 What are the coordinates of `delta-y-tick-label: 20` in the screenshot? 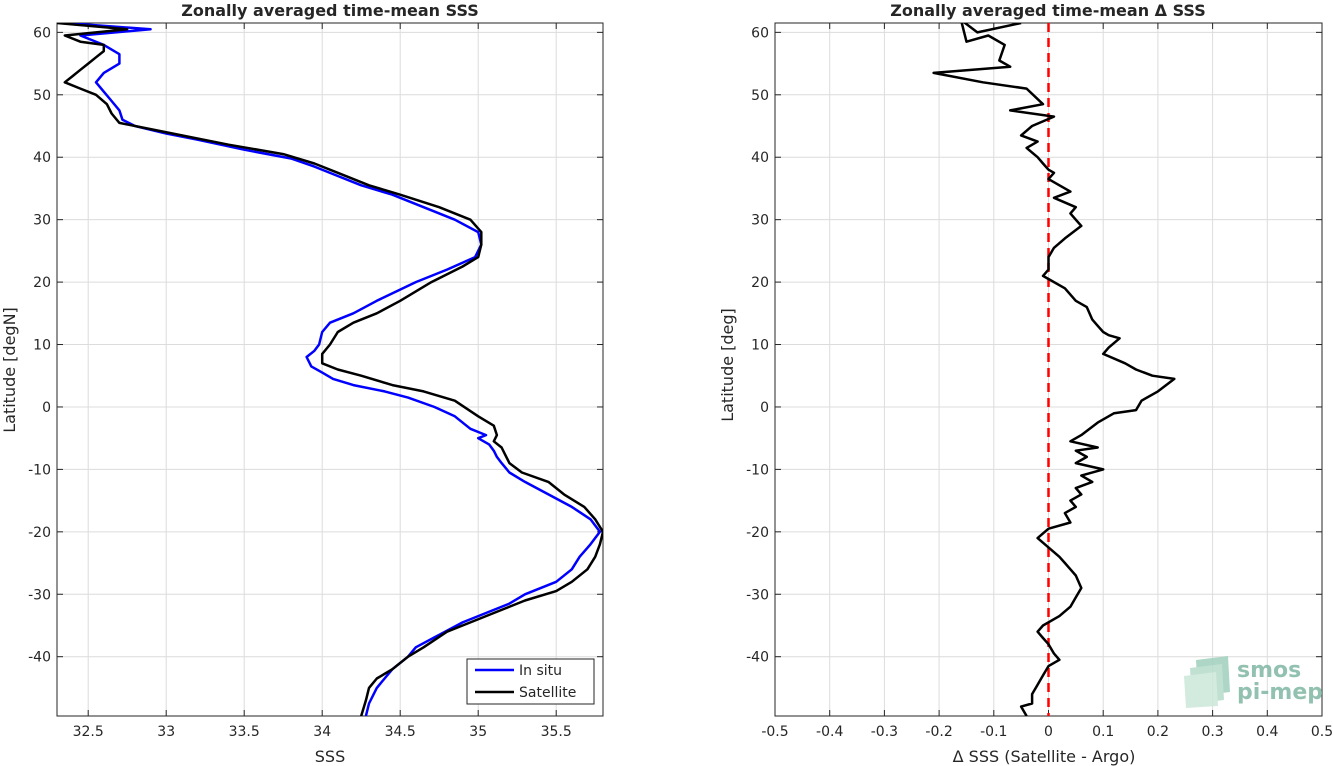 It's located at (760, 283).